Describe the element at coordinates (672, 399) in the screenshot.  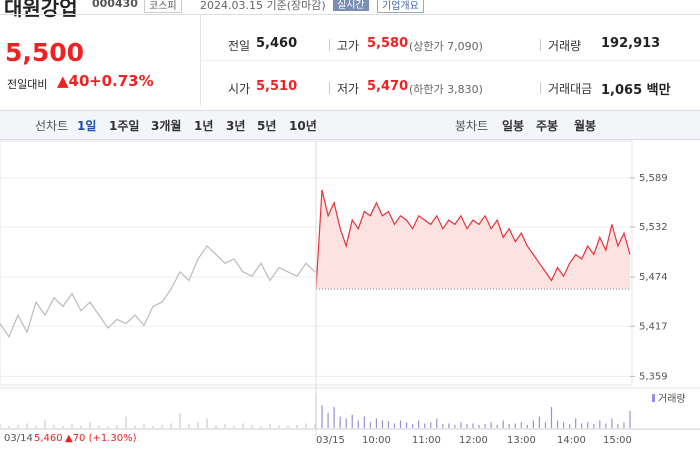
I see `legend-label: 거래량` at that location.